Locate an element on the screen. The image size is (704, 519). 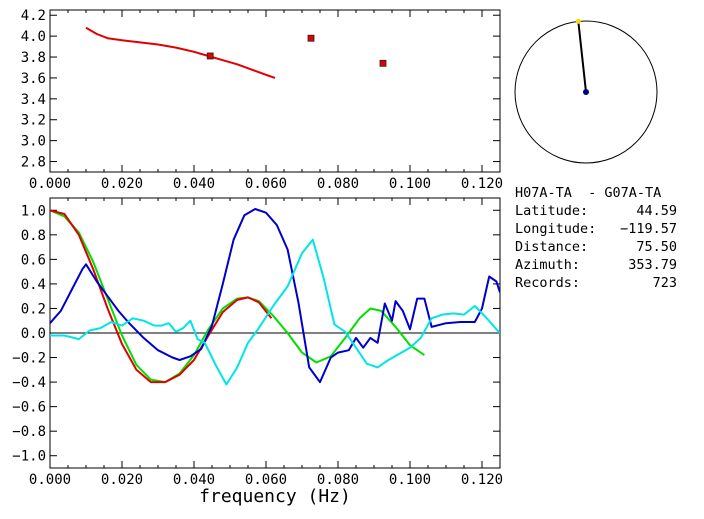
correlation-xtick-label: 0.060 is located at coordinates (266, 480).